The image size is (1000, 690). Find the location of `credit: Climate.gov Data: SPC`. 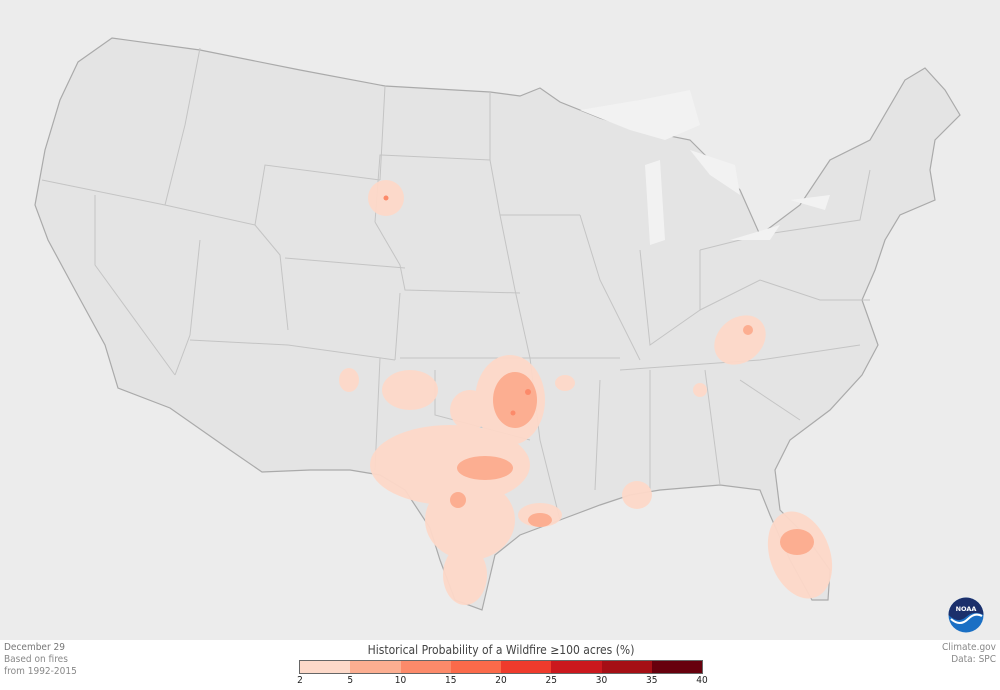

credit: Climate.gov Data: SPC is located at coordinates (969, 654).